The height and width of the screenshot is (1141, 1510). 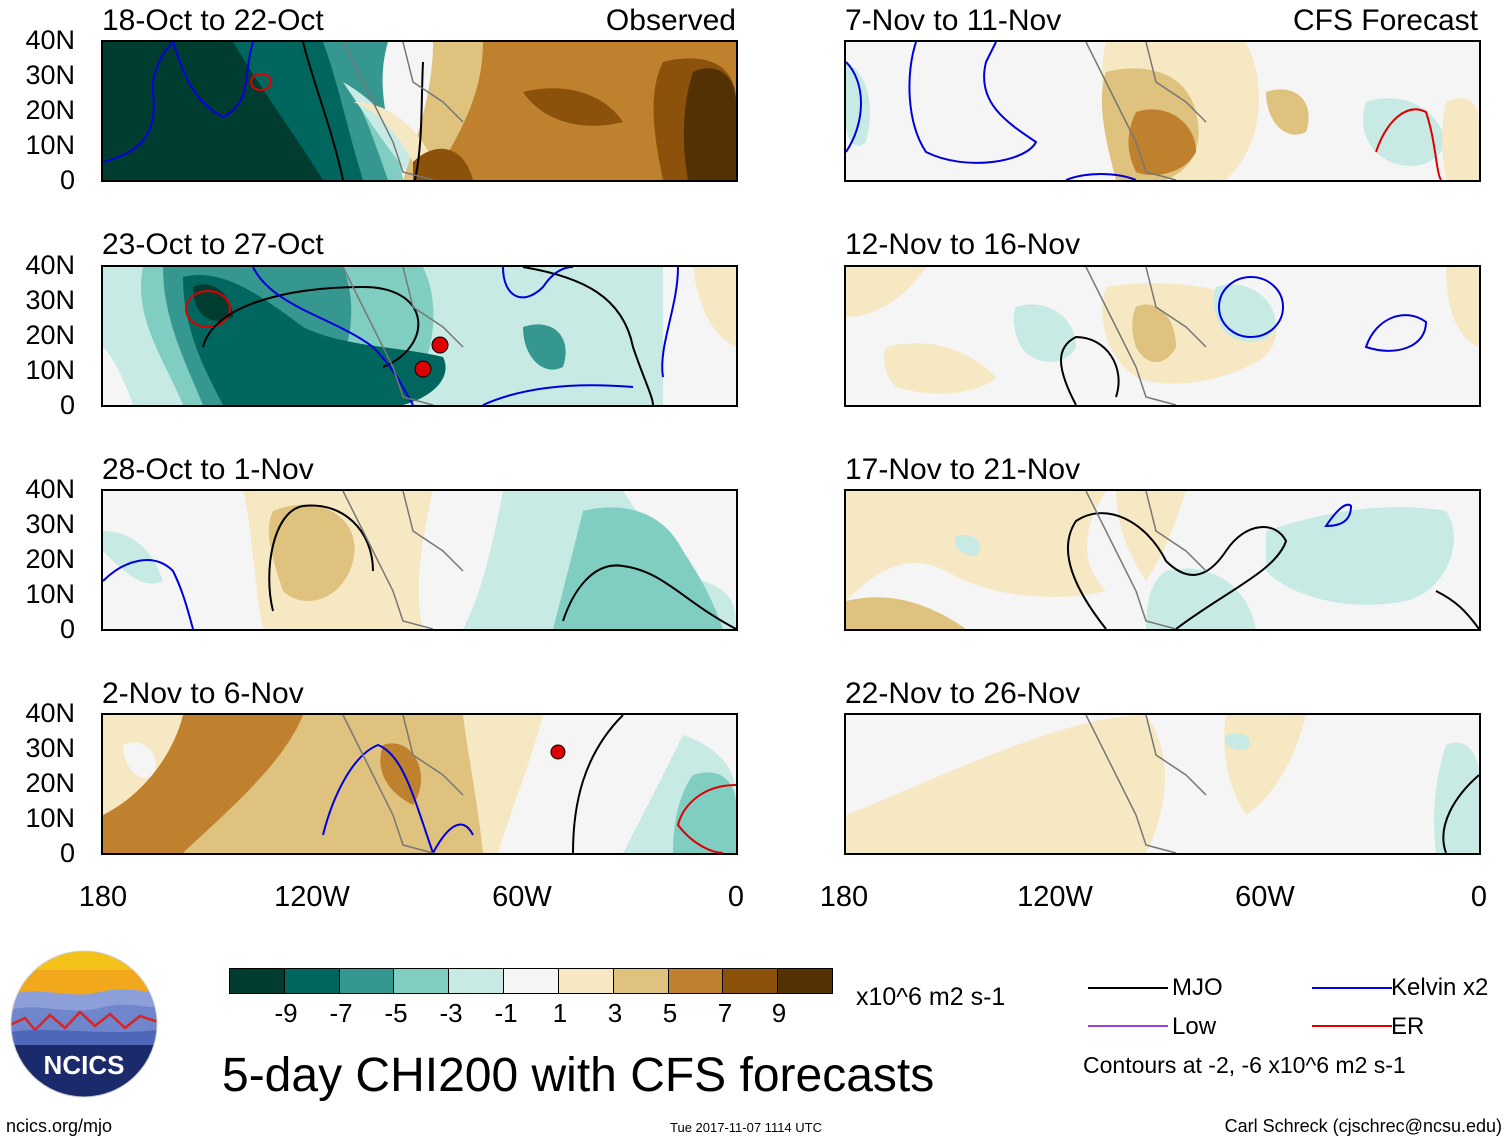 What do you see at coordinates (451, 1013) in the screenshot?
I see `colorbar-tick: -3` at bounding box center [451, 1013].